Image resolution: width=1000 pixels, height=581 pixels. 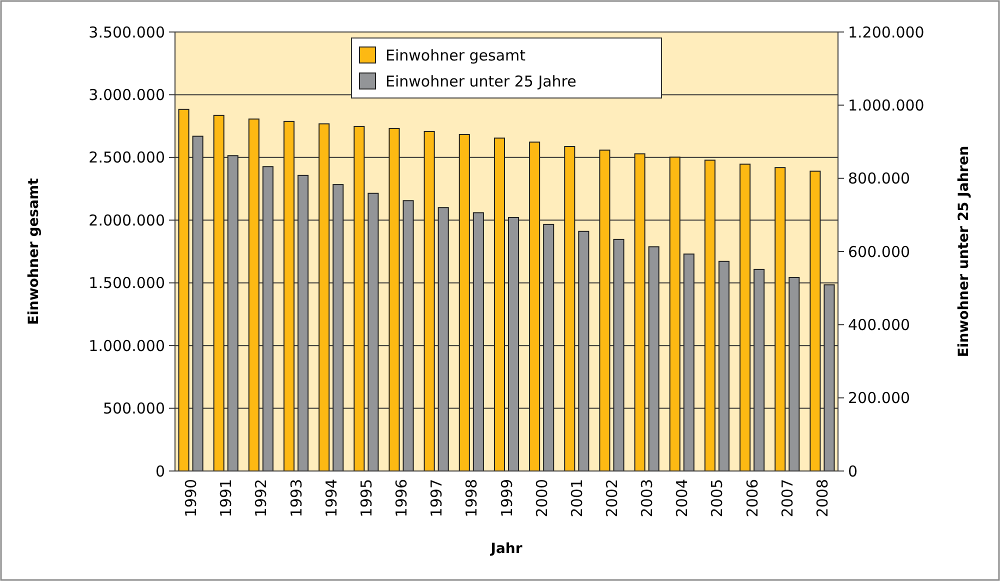 What do you see at coordinates (126, 157) in the screenshot?
I see `y-tick-label: 2.500.000` at bounding box center [126, 157].